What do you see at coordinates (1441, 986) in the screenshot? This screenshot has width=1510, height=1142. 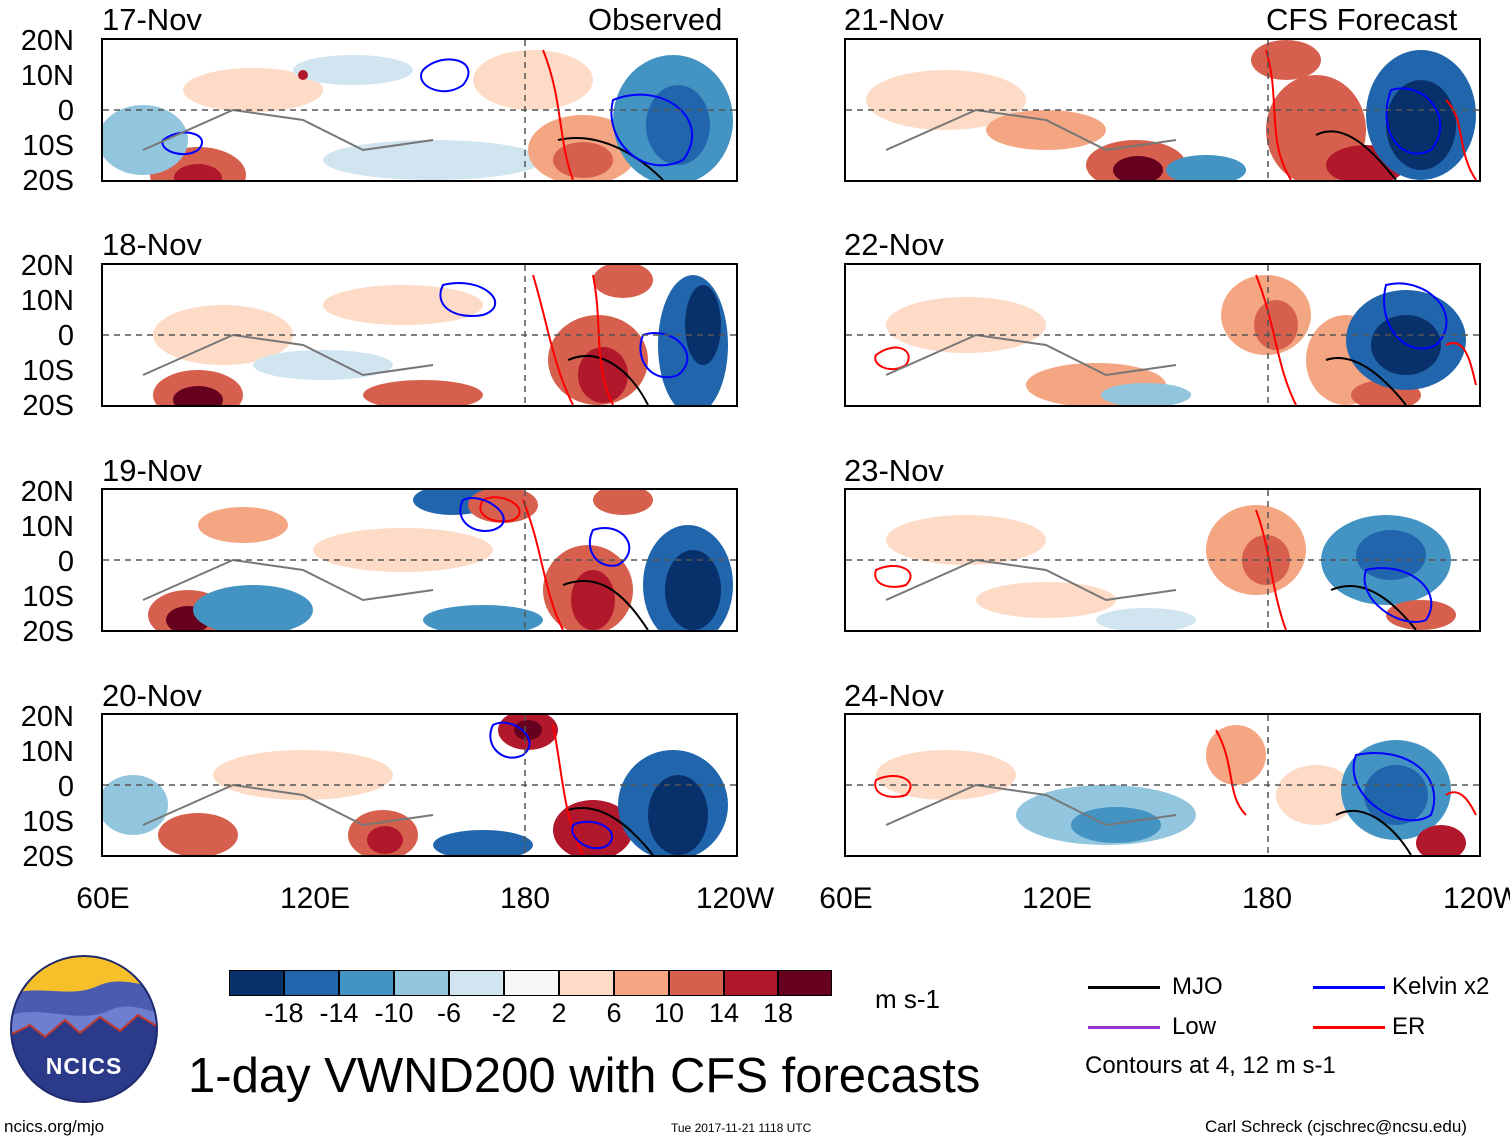 I see `legend-label-kelvin: Kelvin x2` at bounding box center [1441, 986].